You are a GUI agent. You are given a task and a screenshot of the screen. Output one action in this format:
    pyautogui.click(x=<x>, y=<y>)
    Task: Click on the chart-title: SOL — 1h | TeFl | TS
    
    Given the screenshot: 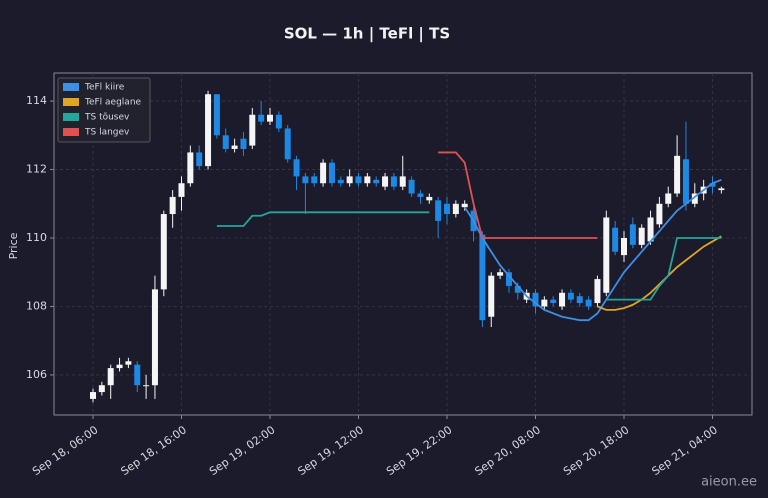 What is the action you would take?
    pyautogui.click(x=367, y=34)
    